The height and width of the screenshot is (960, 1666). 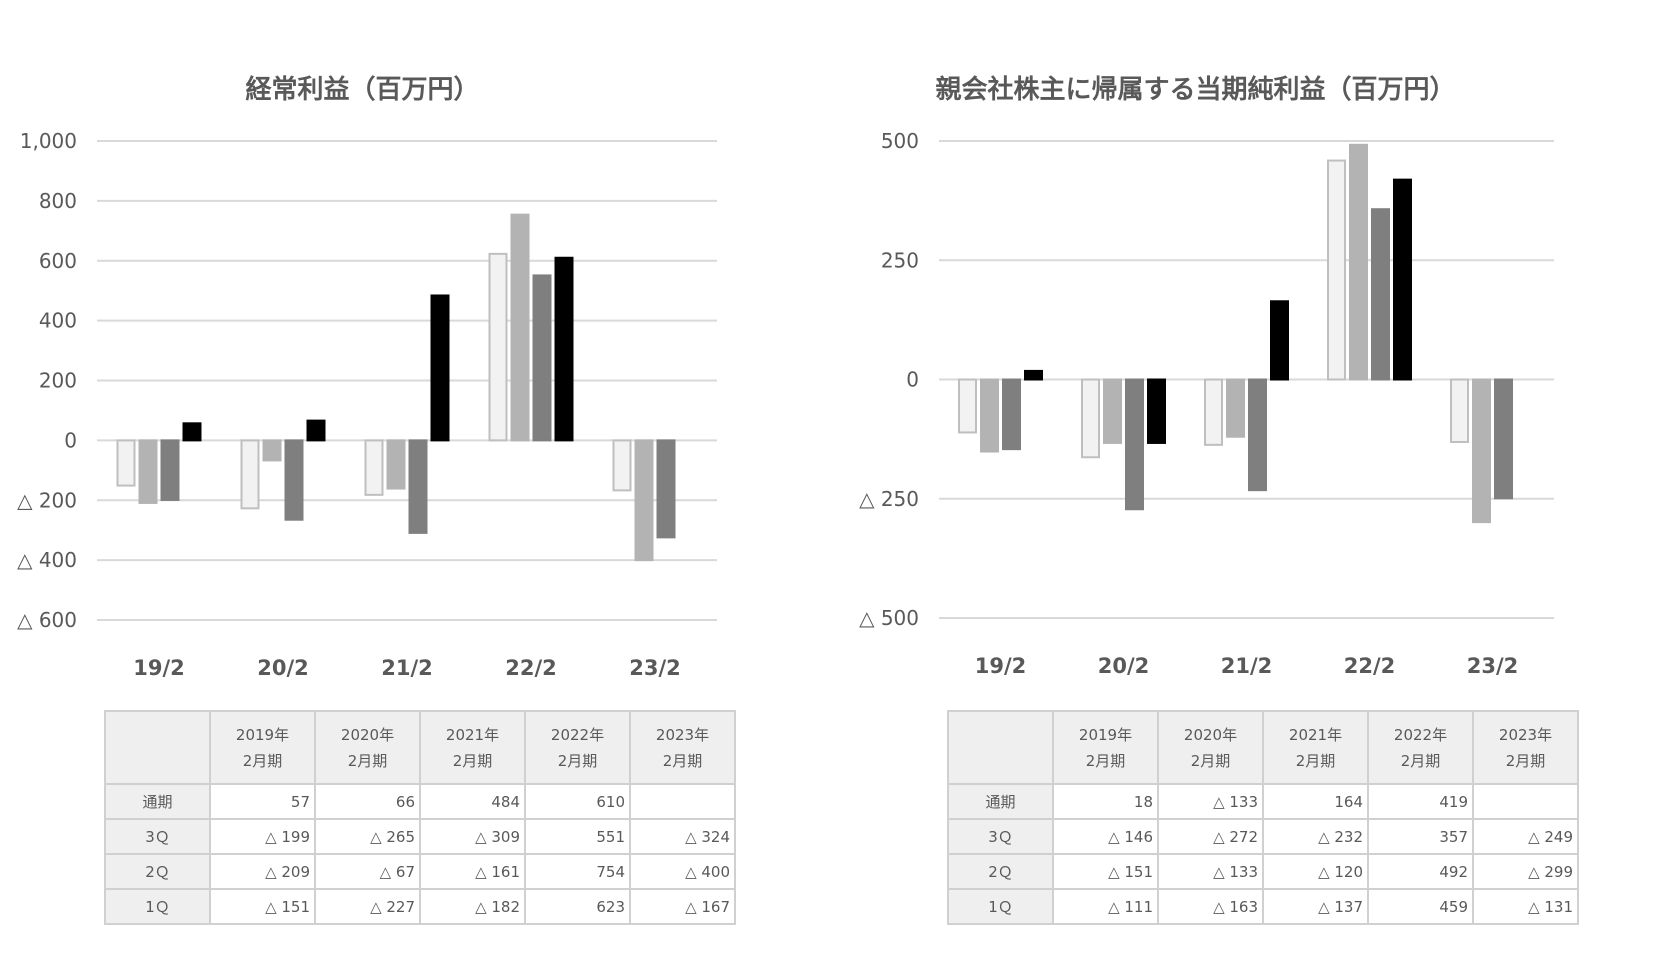 I want to click on table-cell: 18, so click(x=1105, y=801).